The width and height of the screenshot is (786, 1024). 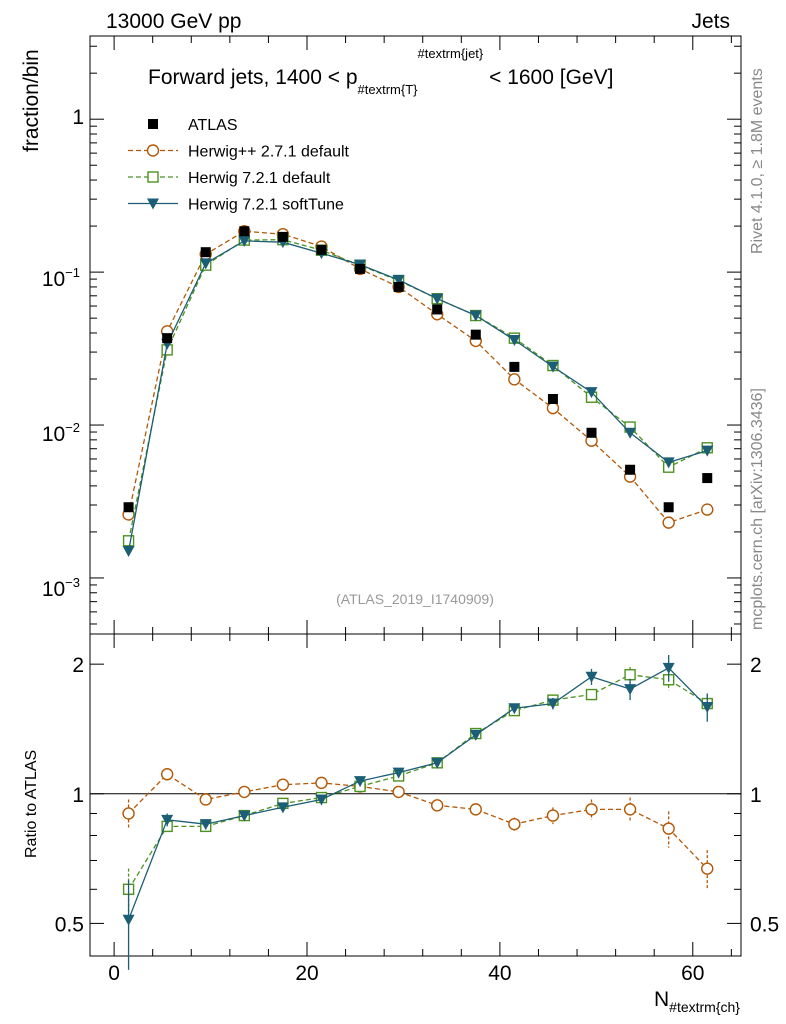 What do you see at coordinates (78, 117) in the screenshot?
I see `y-tick-label-1: 1` at bounding box center [78, 117].